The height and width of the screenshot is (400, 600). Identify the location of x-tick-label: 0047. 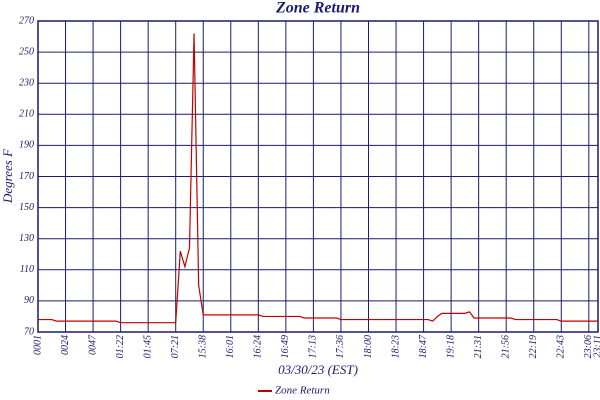
(92, 344).